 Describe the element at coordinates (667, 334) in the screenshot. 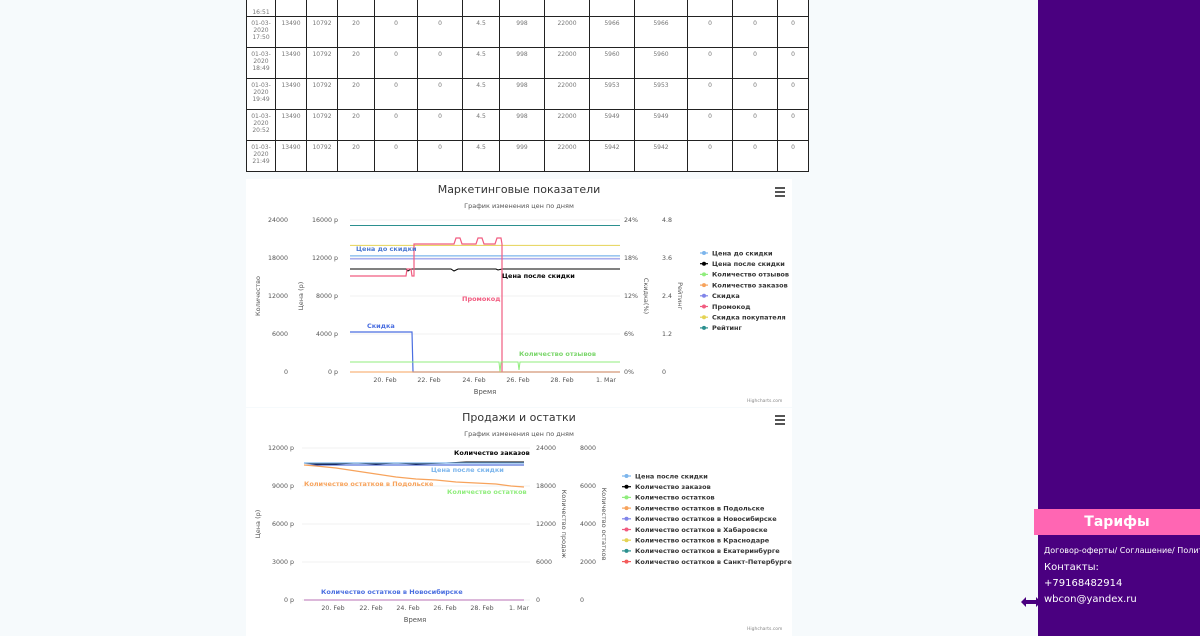

I see `y-tick-label: 1.2` at that location.